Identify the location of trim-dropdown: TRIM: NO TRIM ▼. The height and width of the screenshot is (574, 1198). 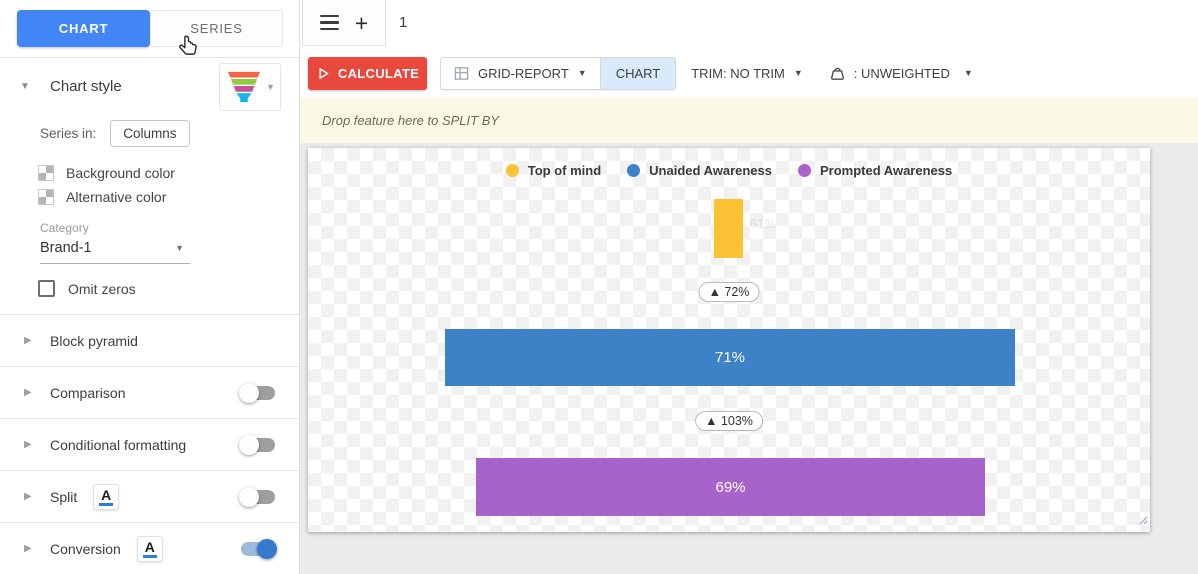
(747, 73).